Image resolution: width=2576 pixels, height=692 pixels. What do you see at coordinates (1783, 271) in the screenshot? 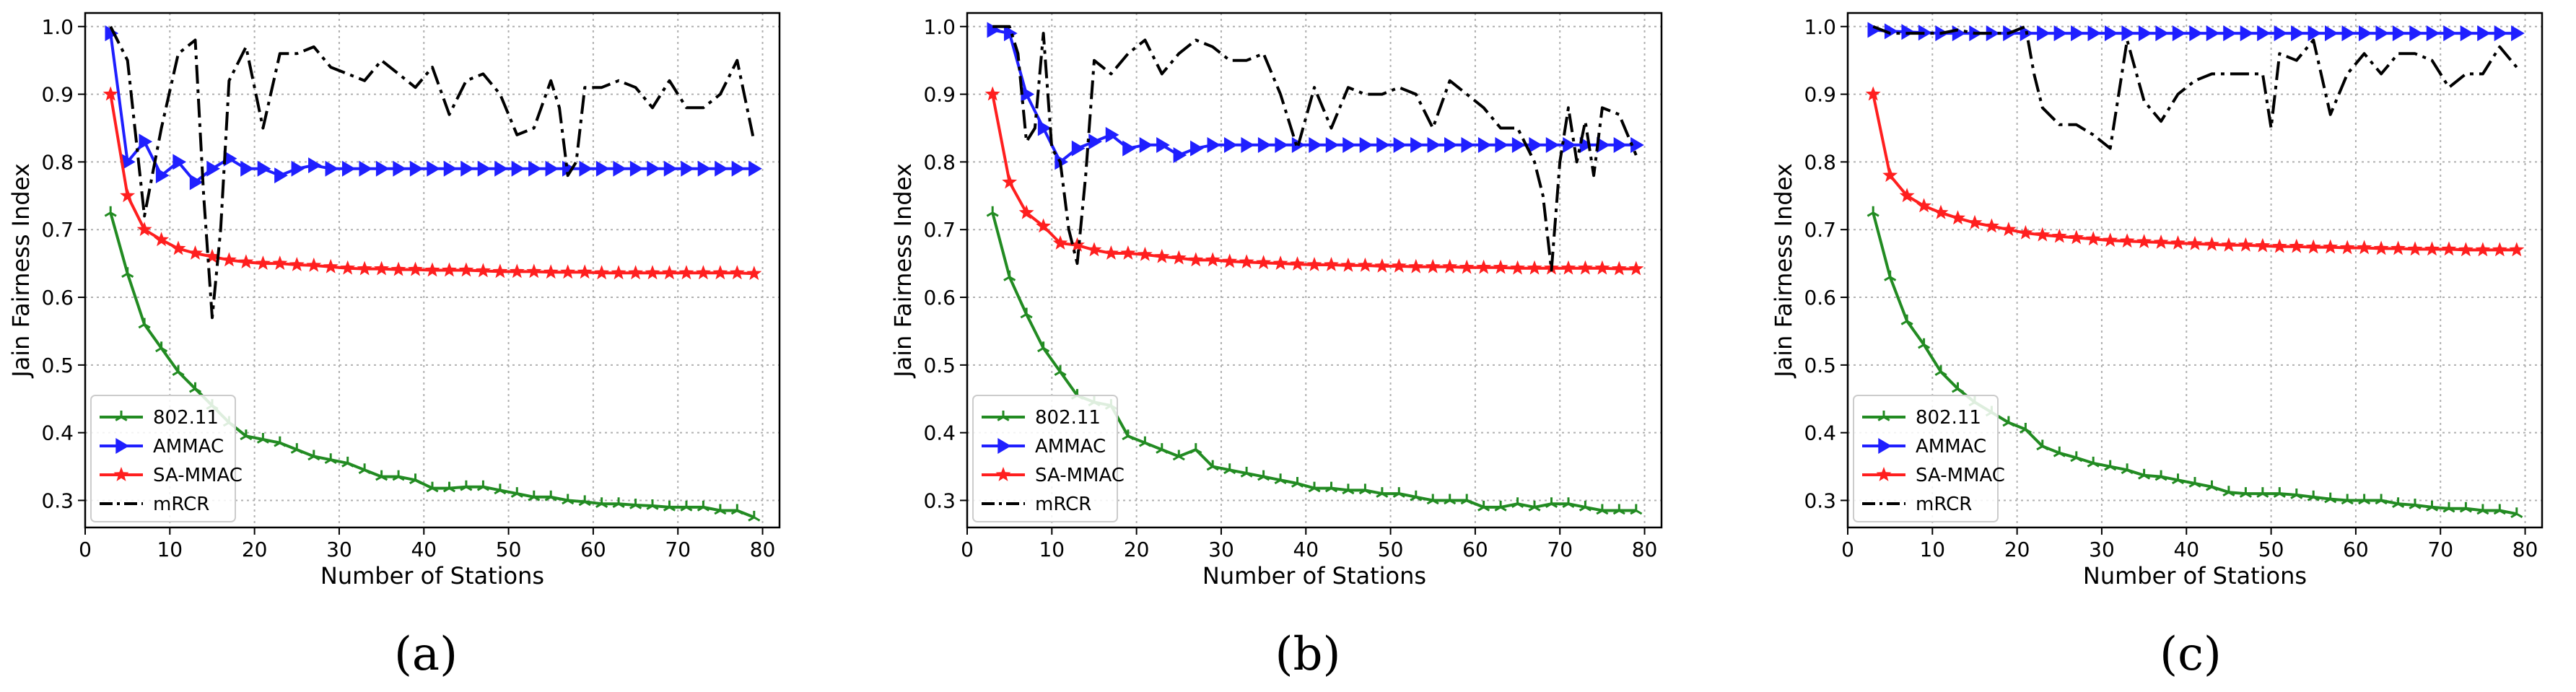
I see `y-axis-label: Jain Fairness Index` at bounding box center [1783, 271].